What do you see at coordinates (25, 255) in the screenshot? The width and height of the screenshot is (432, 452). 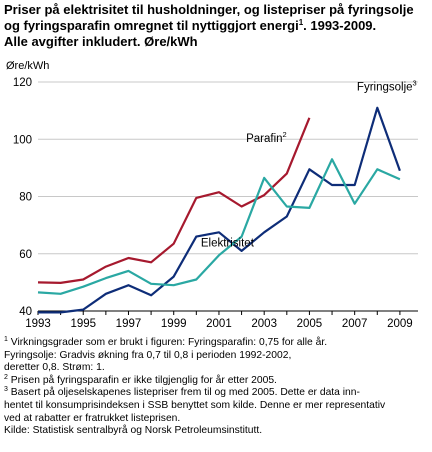 I see `y-tick-label: 60` at bounding box center [25, 255].